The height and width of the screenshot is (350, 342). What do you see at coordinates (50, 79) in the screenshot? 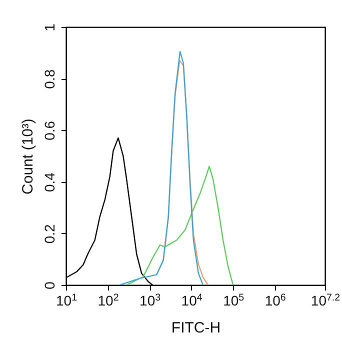
I see `y-tick-label: 0.8` at bounding box center [50, 79].